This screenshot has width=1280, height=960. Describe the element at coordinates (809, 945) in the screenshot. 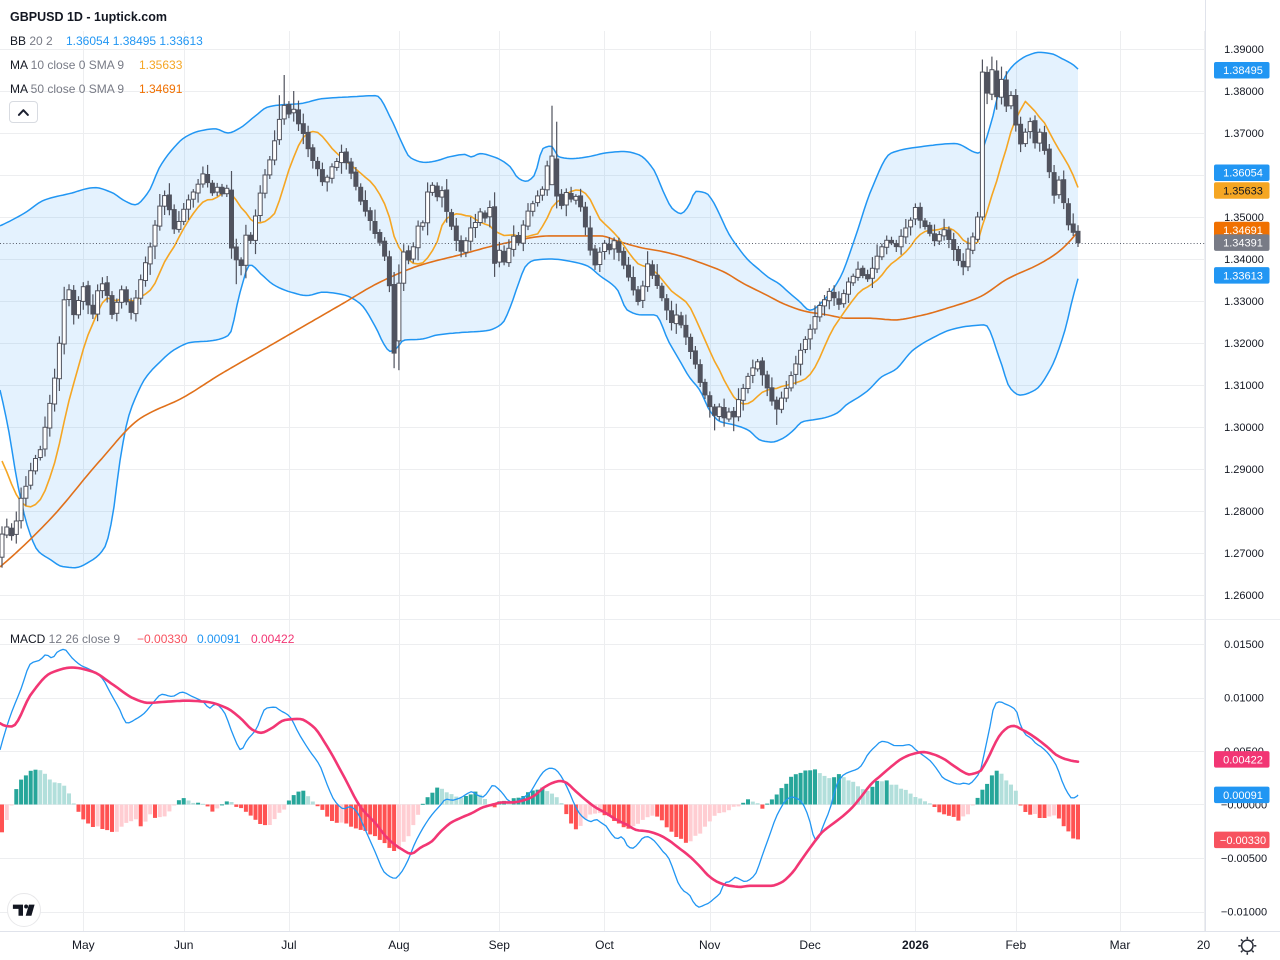

I see `svg-text: Dec` at that location.